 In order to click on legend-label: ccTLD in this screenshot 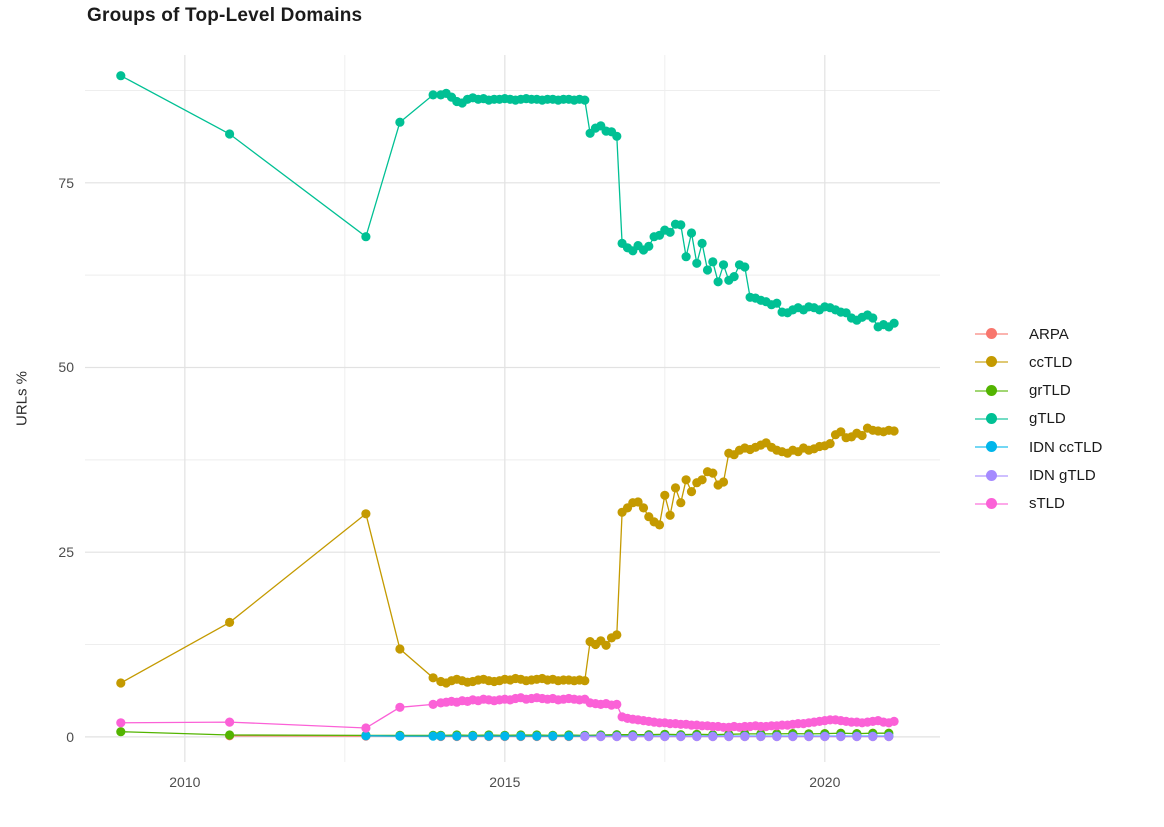, I will do `click(1051, 362)`.